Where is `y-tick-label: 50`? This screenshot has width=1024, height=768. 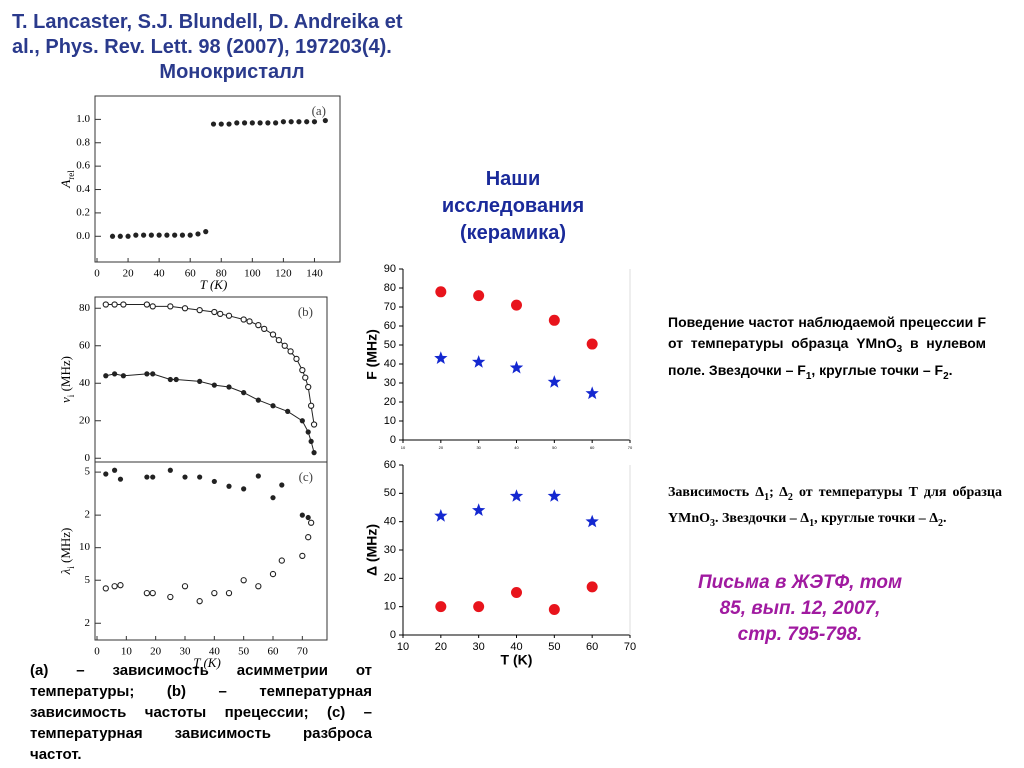 y-tick-label: 50 is located at coordinates (390, 493).